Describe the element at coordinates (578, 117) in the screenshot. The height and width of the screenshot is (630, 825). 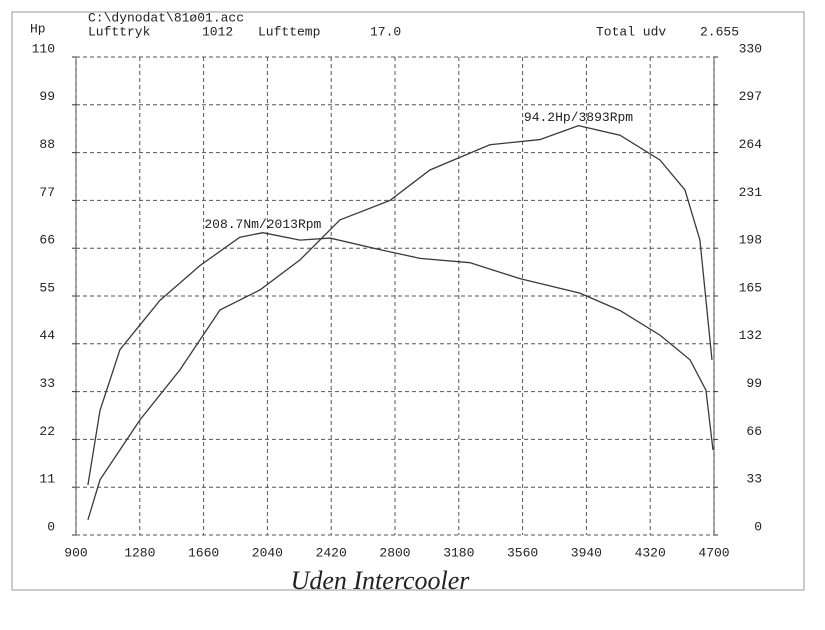
I see `peak-annotation: 94.2Hp/3893Rpm` at that location.